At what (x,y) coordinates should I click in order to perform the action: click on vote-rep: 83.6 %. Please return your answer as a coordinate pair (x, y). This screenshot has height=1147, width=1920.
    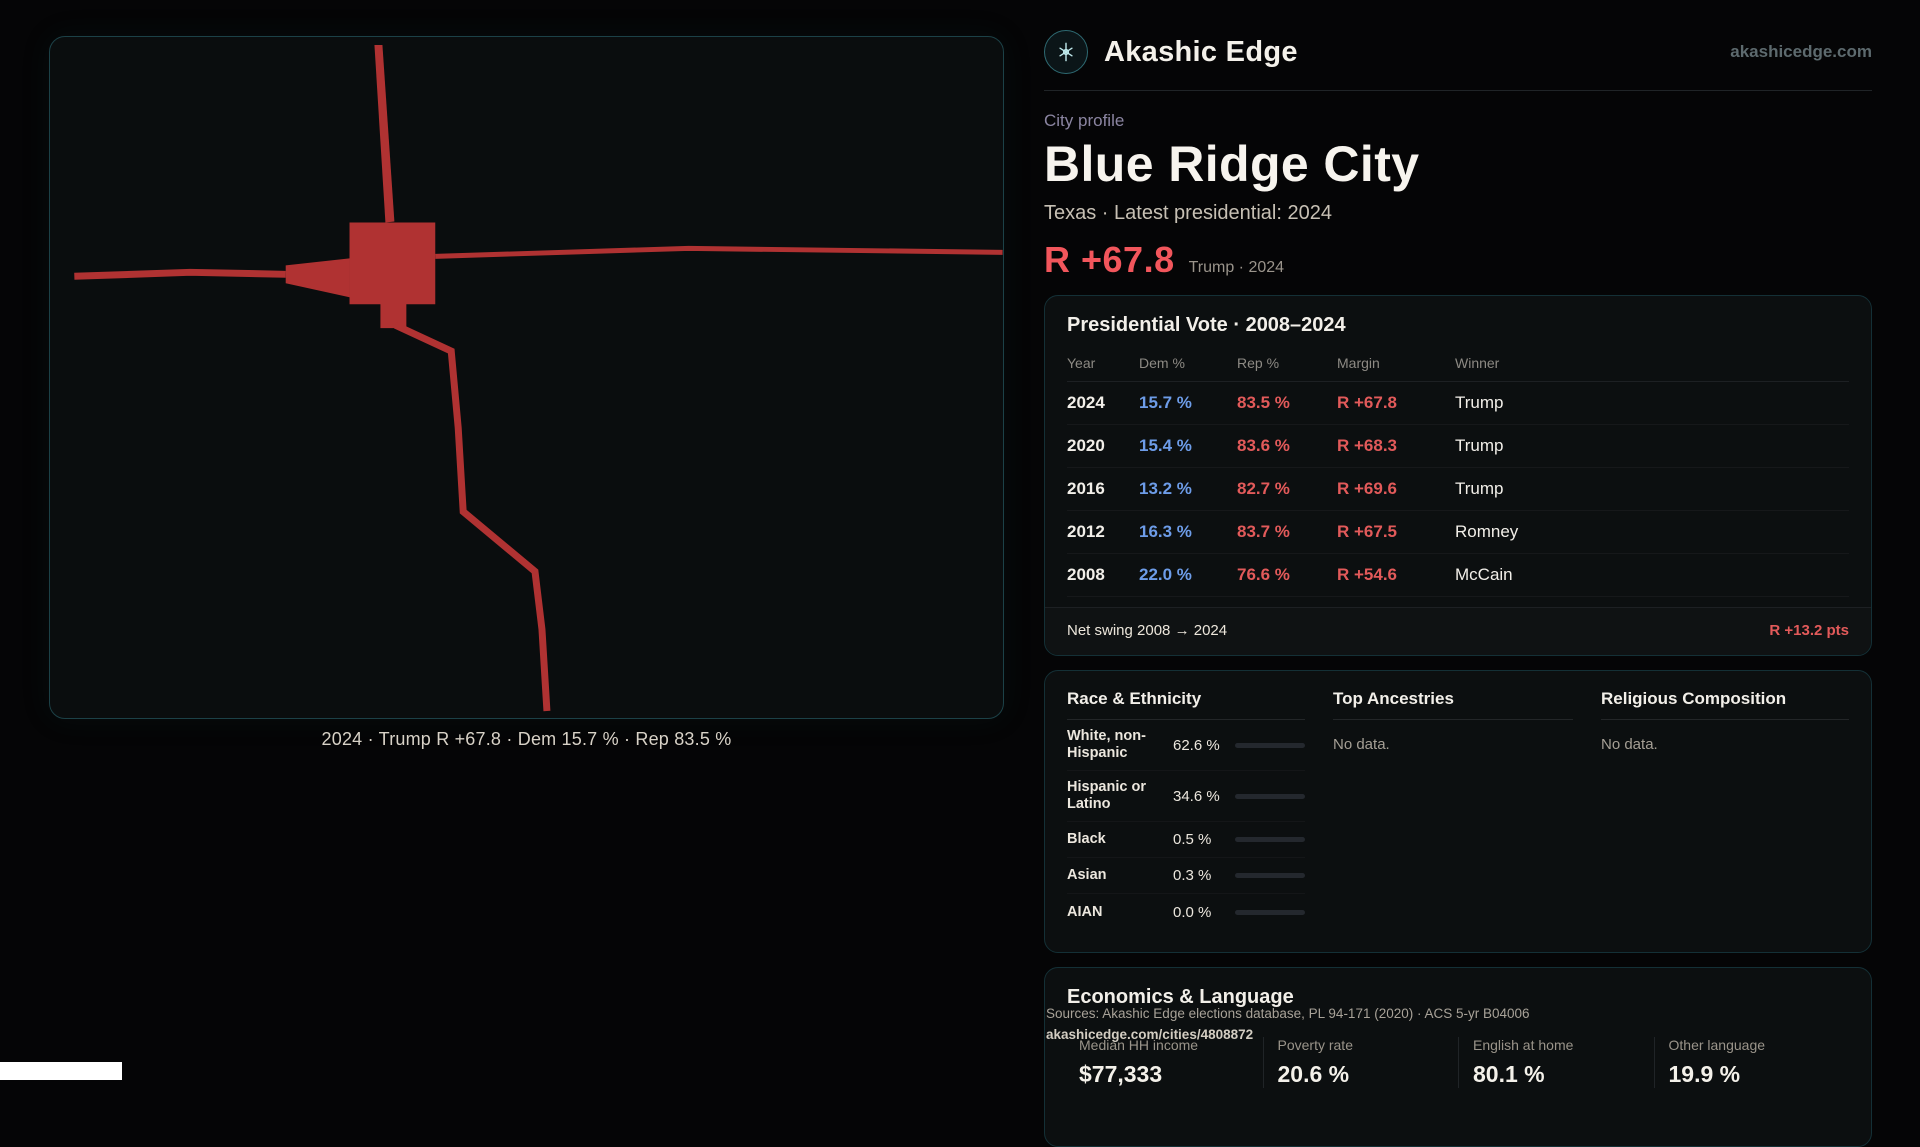
    Looking at the image, I should click on (1263, 445).